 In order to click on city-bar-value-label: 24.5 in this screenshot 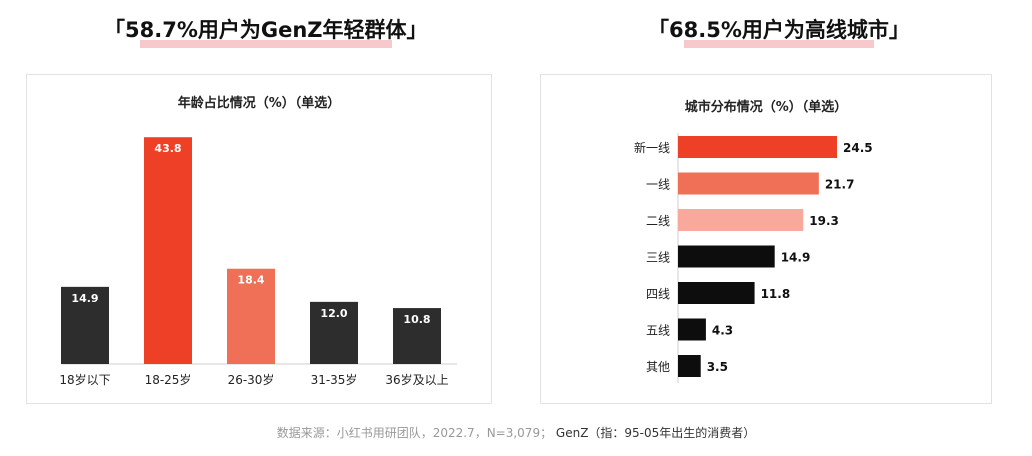, I will do `click(858, 148)`.